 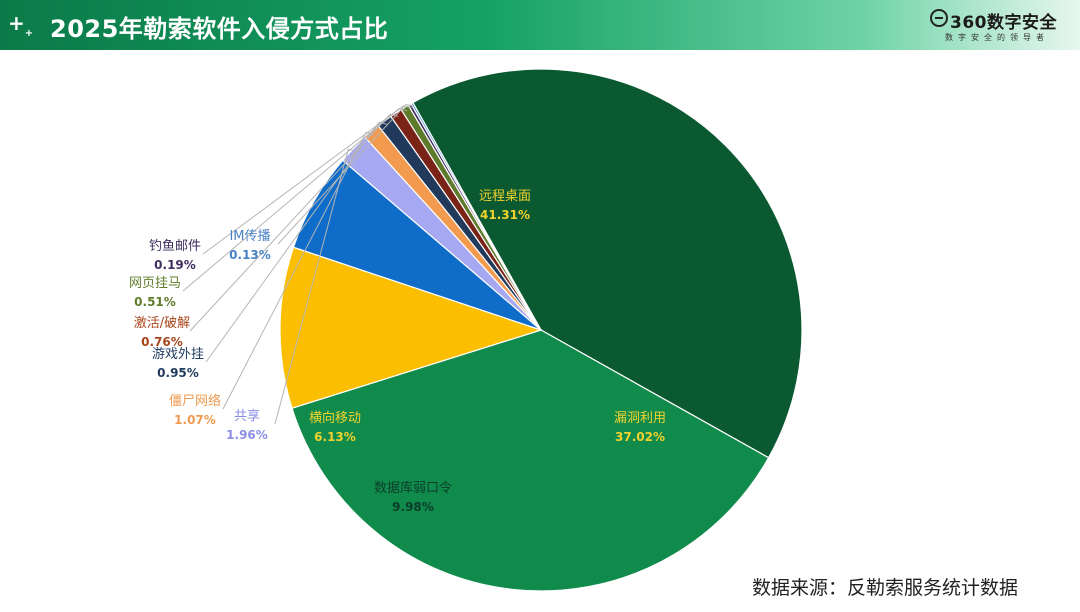 I want to click on slice-category-label: 远程桌面, so click(x=505, y=196).